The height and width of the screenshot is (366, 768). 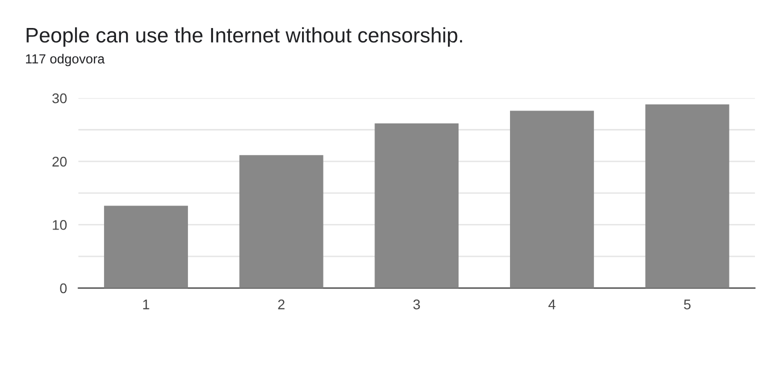 I want to click on x-tick-label: 1, so click(x=146, y=305).